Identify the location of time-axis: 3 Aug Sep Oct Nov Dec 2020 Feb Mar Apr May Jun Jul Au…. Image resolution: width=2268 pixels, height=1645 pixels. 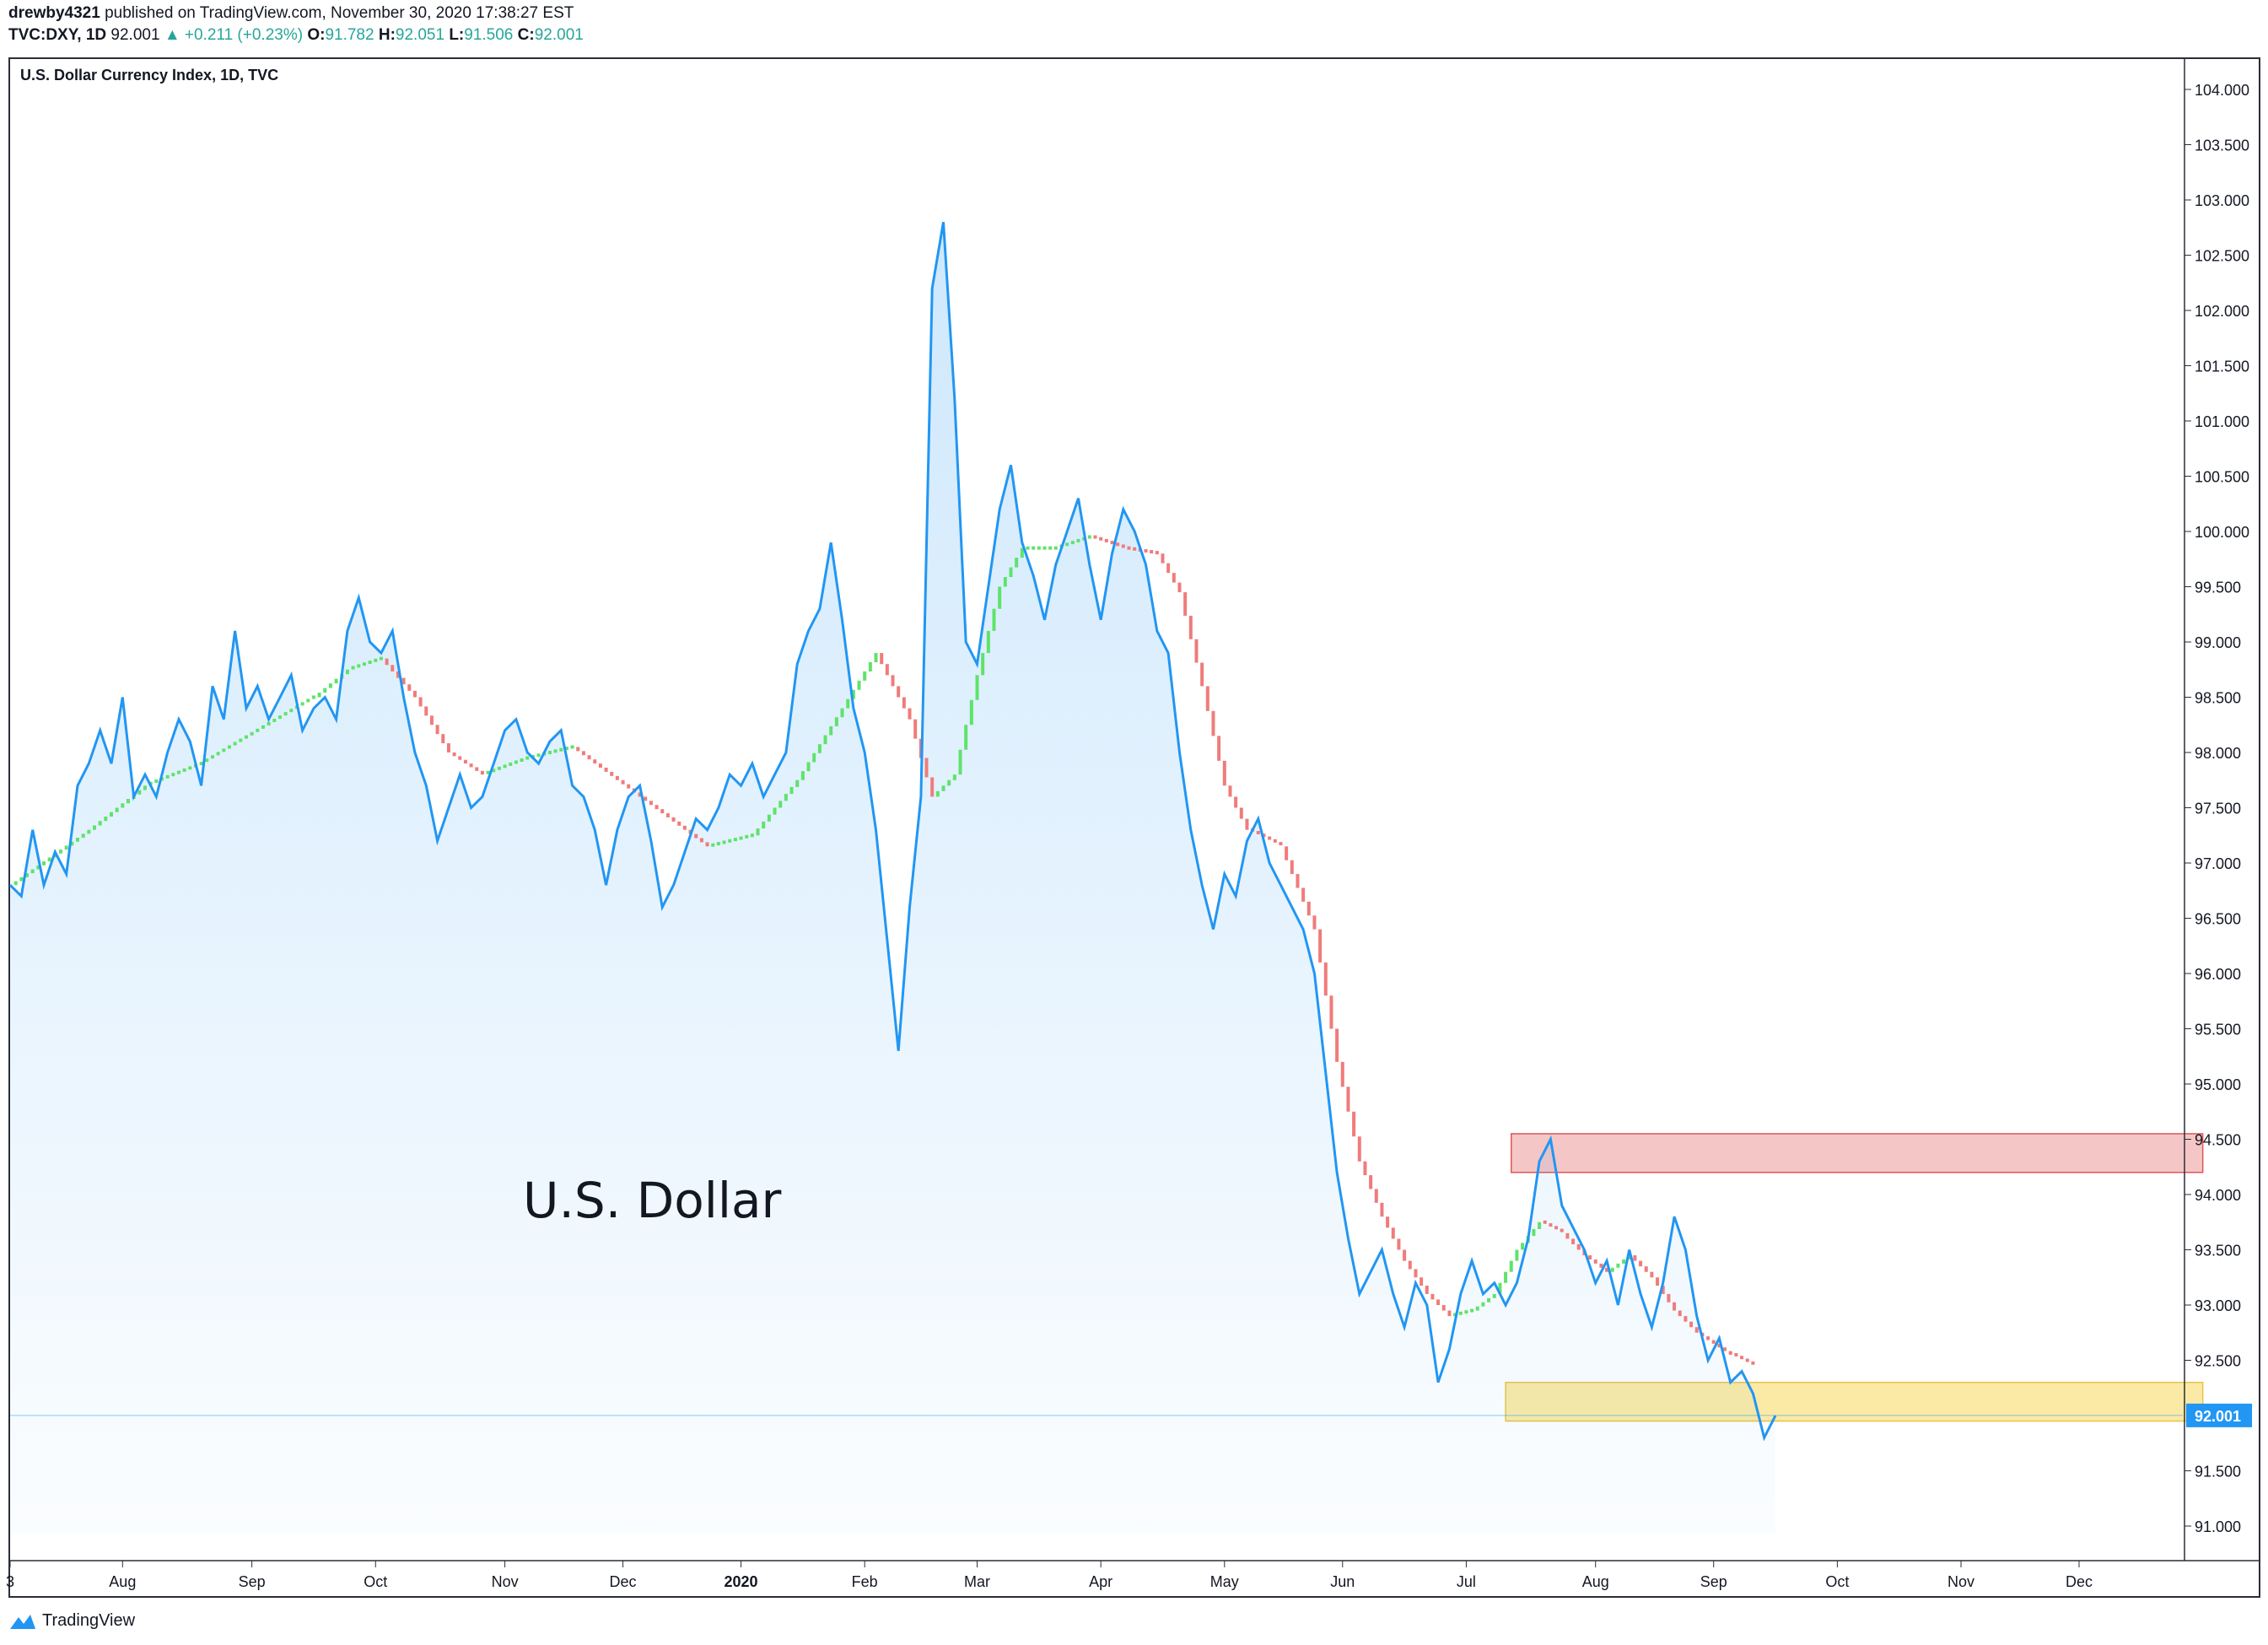
(1049, 1575).